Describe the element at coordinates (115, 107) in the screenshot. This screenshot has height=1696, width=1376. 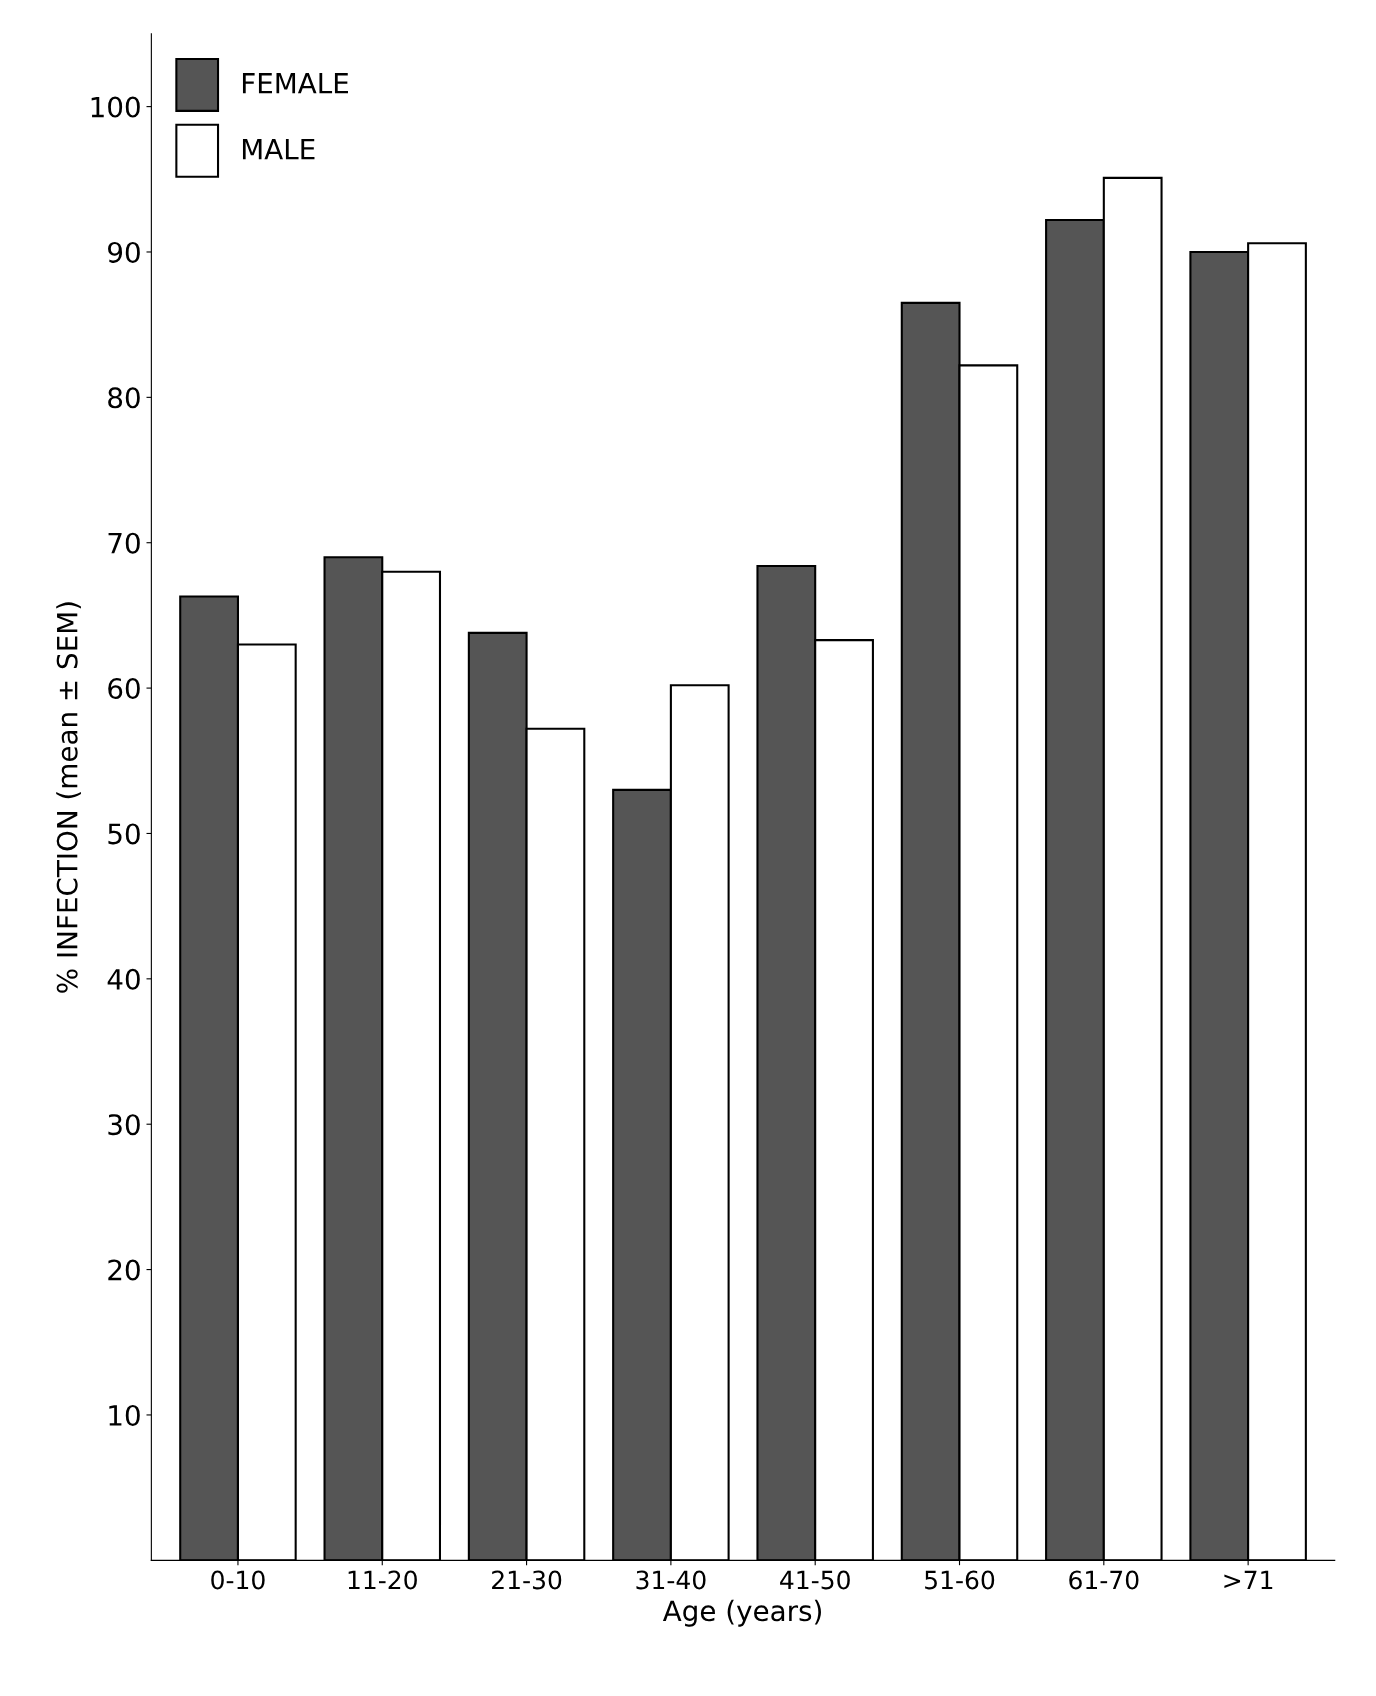
I see `y-tick-label: 100` at that location.